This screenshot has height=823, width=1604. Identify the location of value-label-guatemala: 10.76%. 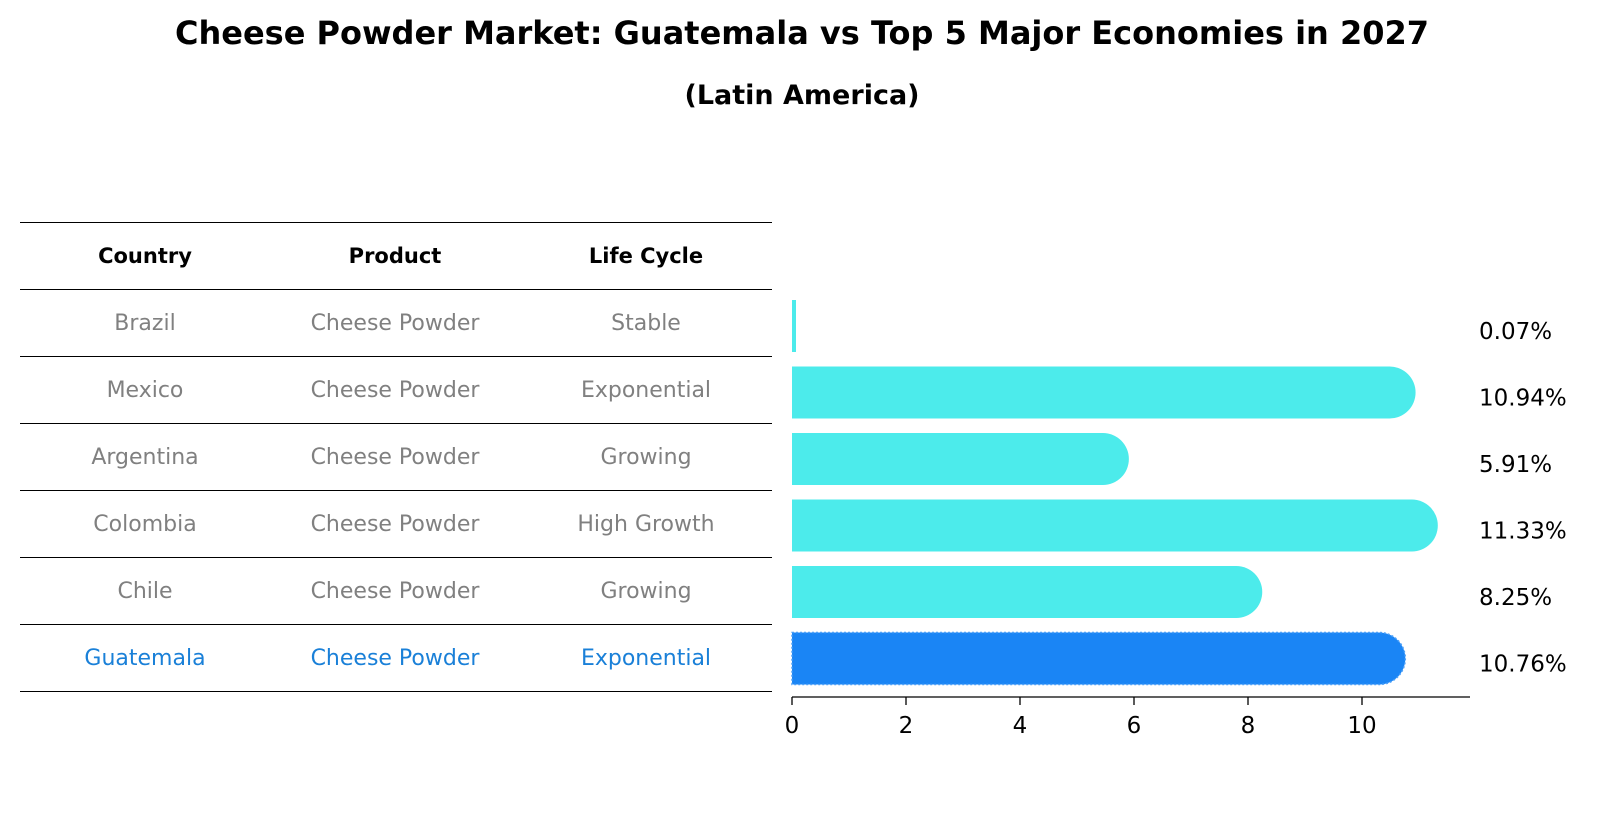
(1523, 665).